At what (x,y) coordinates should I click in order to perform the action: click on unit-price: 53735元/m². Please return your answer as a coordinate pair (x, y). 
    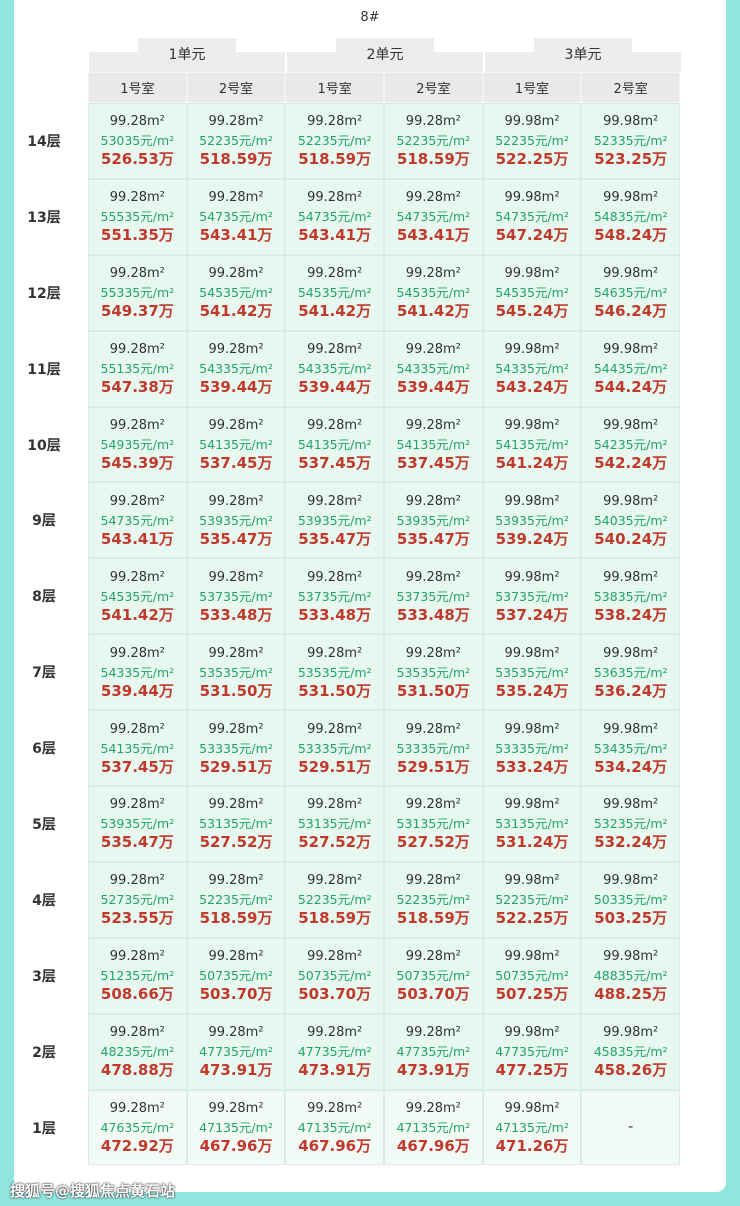
    Looking at the image, I should click on (433, 596).